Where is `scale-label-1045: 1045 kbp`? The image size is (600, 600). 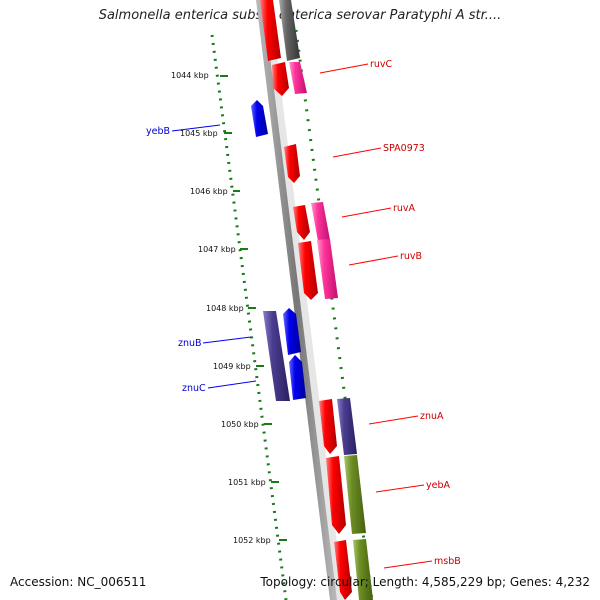 scale-label-1045: 1045 kbp is located at coordinates (199, 133).